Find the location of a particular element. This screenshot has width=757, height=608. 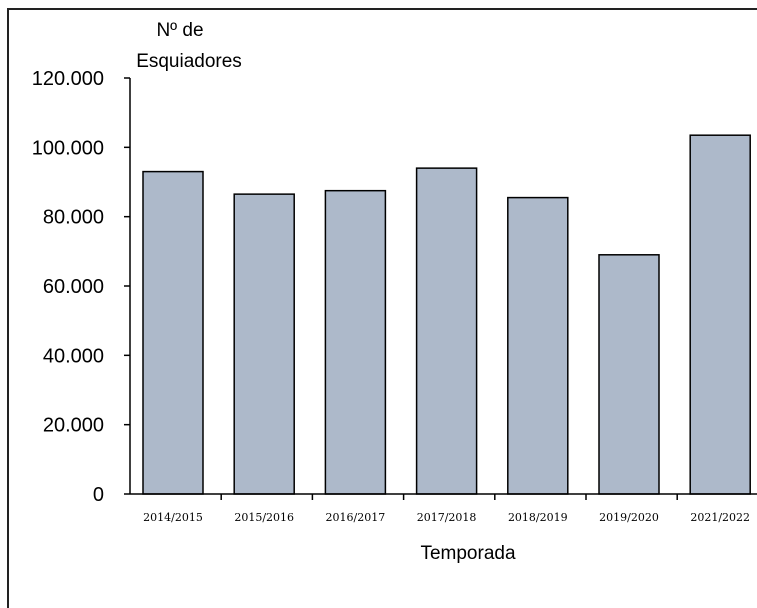

bar-2014-2015 is located at coordinates (173, 332).